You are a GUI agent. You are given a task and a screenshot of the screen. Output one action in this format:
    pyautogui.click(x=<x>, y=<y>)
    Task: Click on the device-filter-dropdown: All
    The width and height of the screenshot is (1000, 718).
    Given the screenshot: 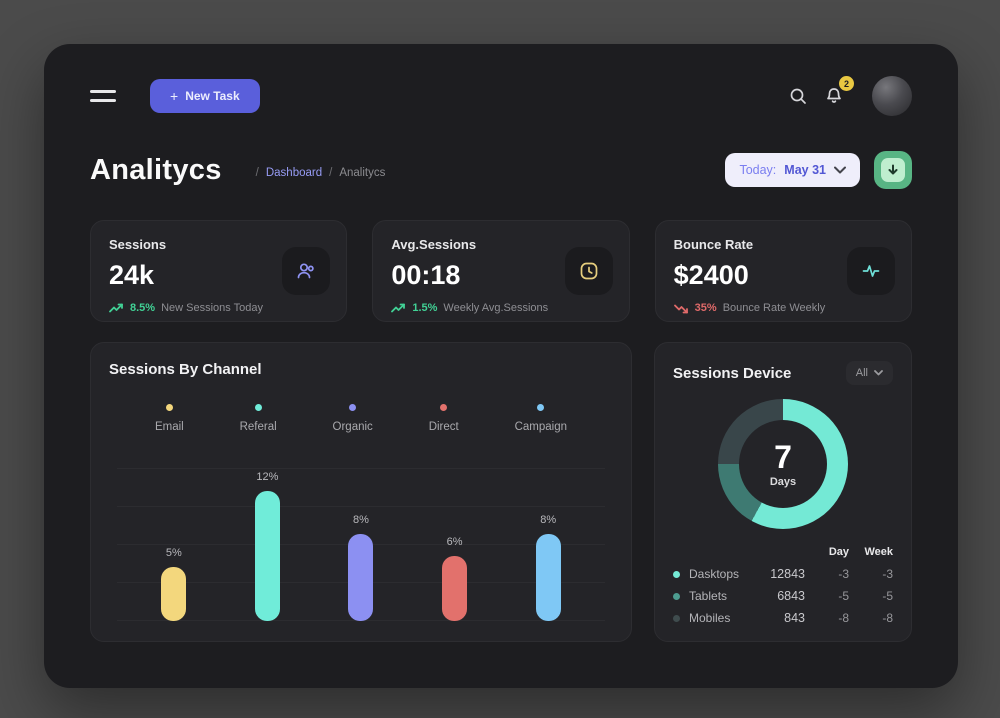 What is the action you would take?
    pyautogui.click(x=869, y=373)
    